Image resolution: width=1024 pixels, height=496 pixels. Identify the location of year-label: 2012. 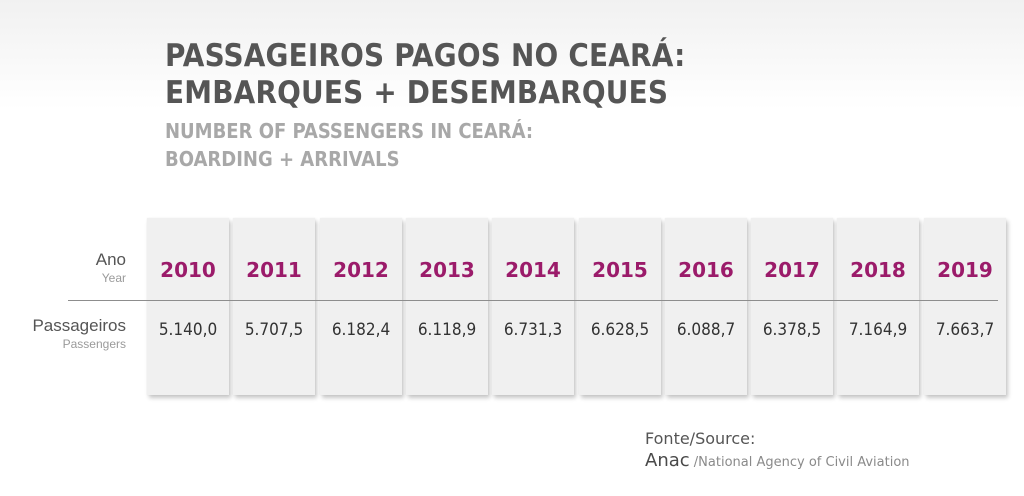
(361, 270).